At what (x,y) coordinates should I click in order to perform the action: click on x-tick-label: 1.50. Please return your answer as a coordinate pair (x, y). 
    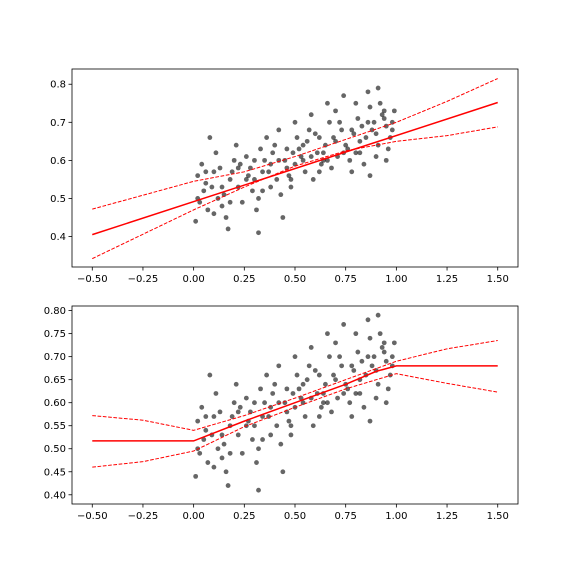
    Looking at the image, I should click on (498, 516).